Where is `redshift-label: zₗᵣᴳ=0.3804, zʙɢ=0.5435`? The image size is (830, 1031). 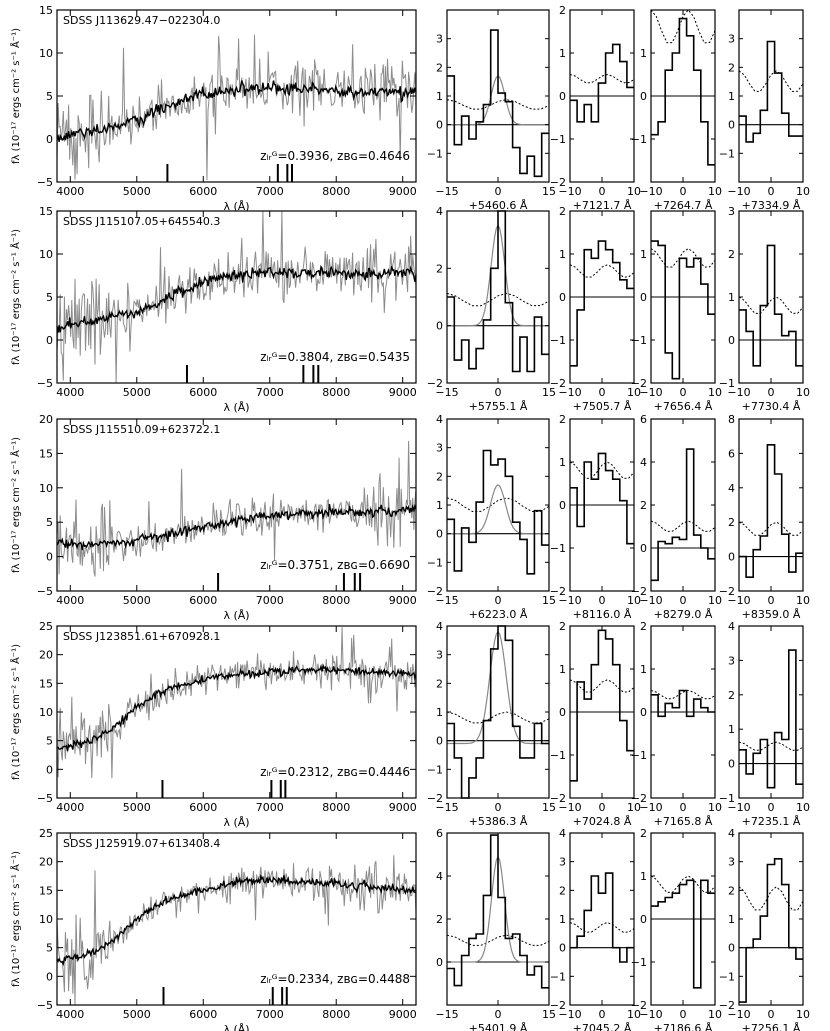 redshift-label: zₗᵣᴳ=0.3804, zʙɢ=0.5435 is located at coordinates (335, 357).